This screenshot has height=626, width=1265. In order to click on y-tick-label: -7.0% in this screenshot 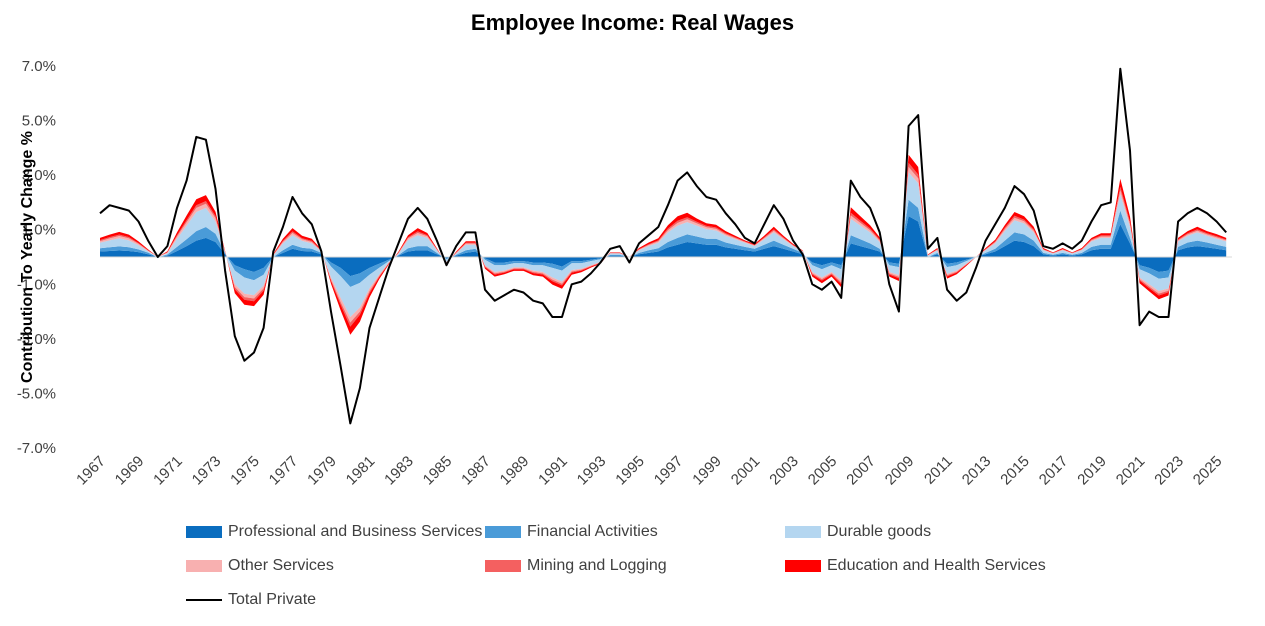, I will do `click(36, 448)`.